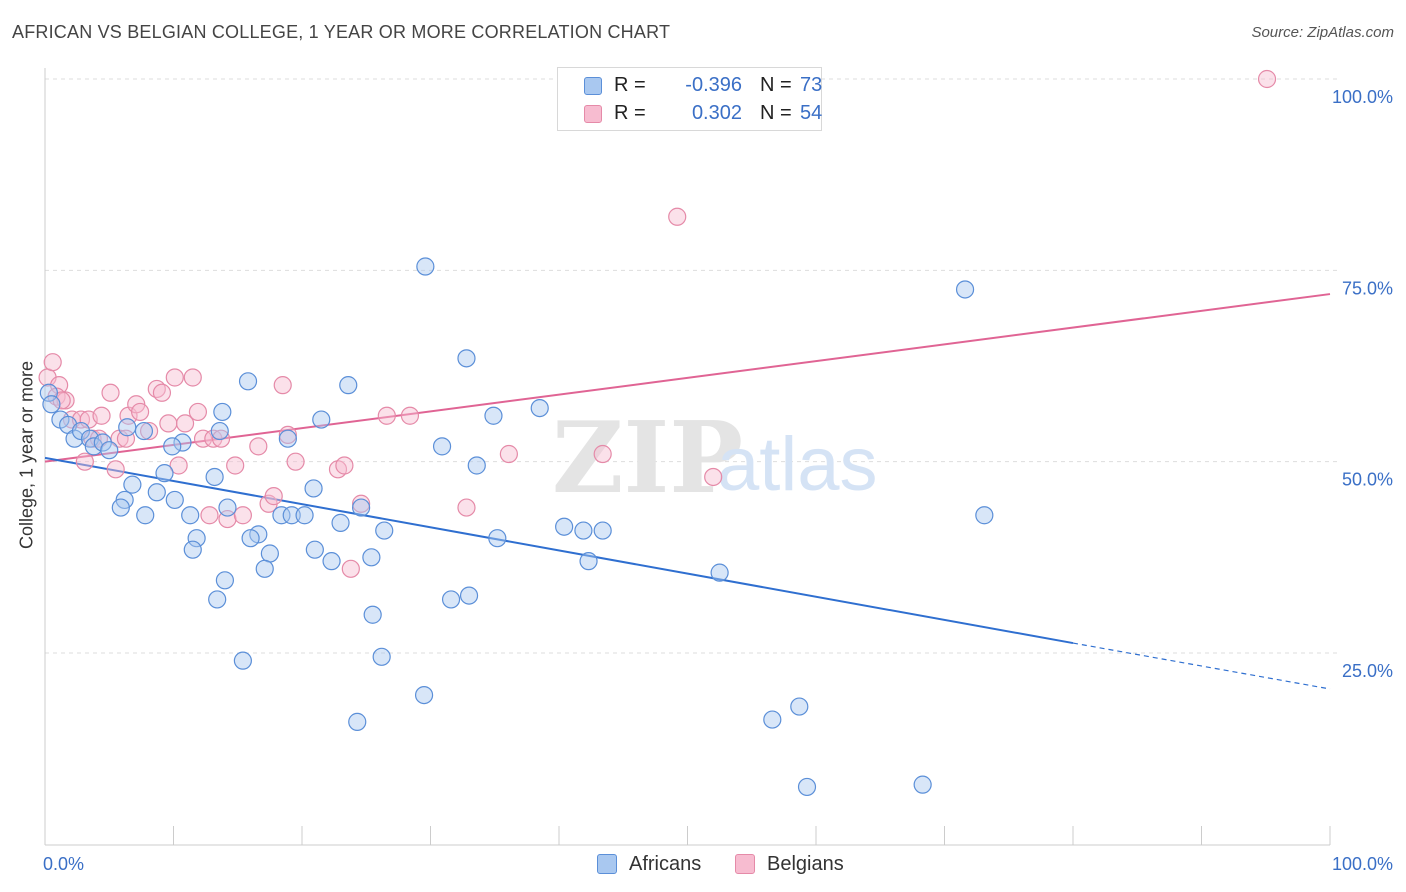 The height and width of the screenshot is (892, 1406). I want to click on africans-legend-swatch, so click(607, 864).